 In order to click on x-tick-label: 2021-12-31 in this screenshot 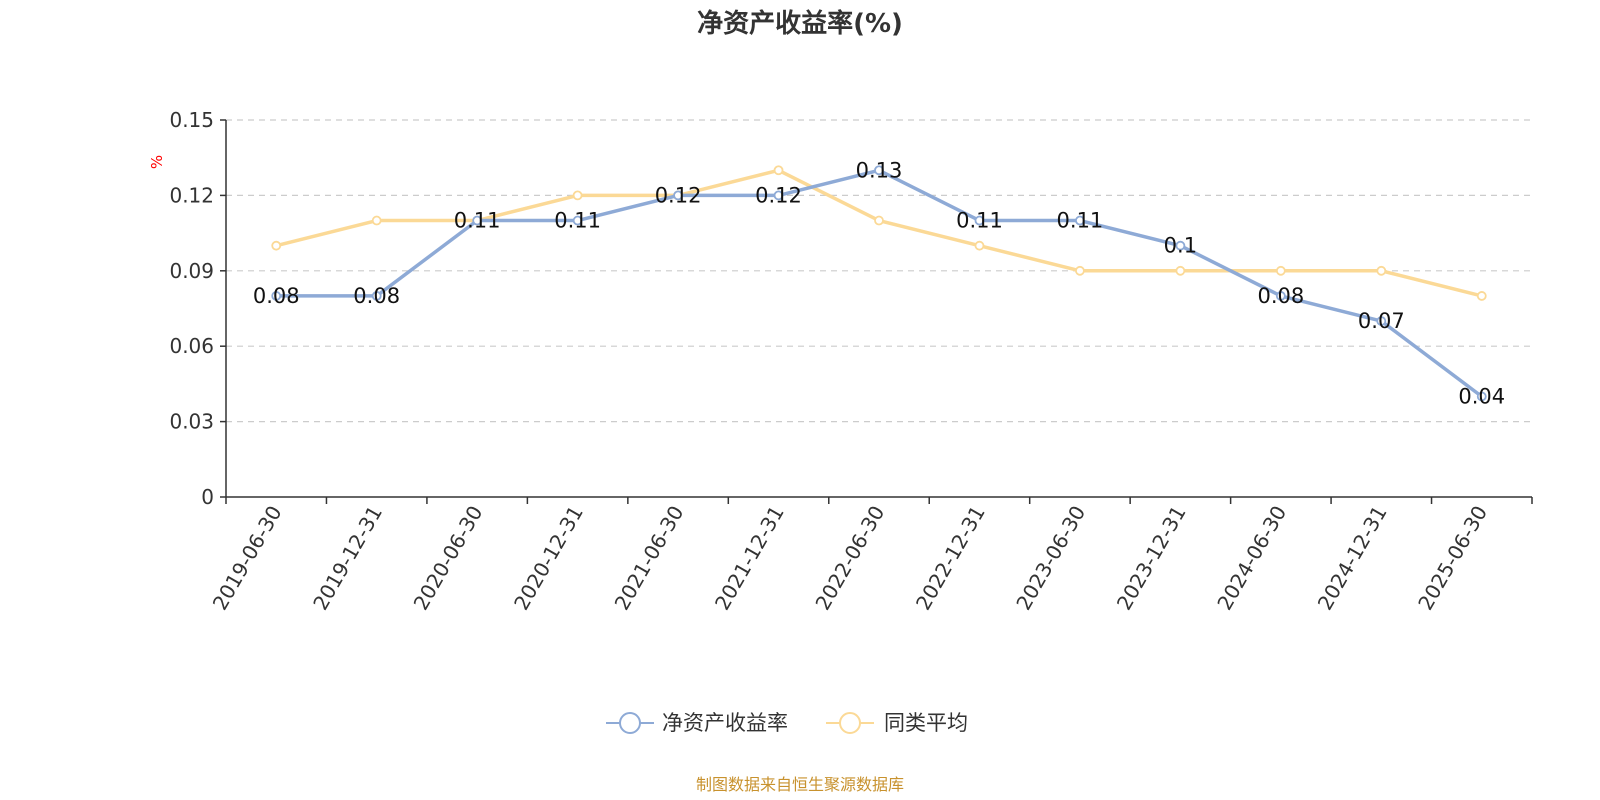, I will do `click(749, 558)`.